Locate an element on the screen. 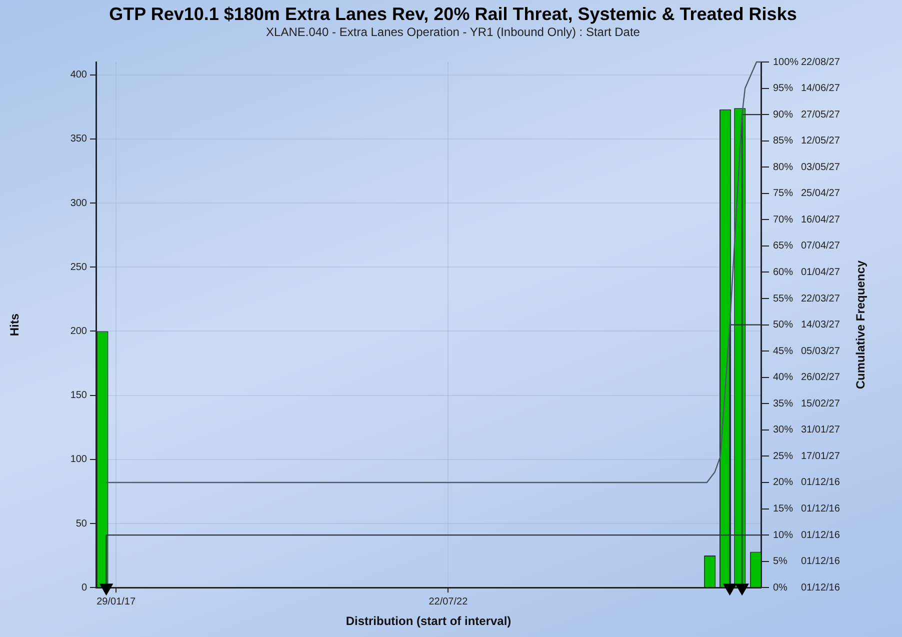 The width and height of the screenshot is (902, 637). x-axis-title: Distribution (start of interval) is located at coordinates (429, 621).